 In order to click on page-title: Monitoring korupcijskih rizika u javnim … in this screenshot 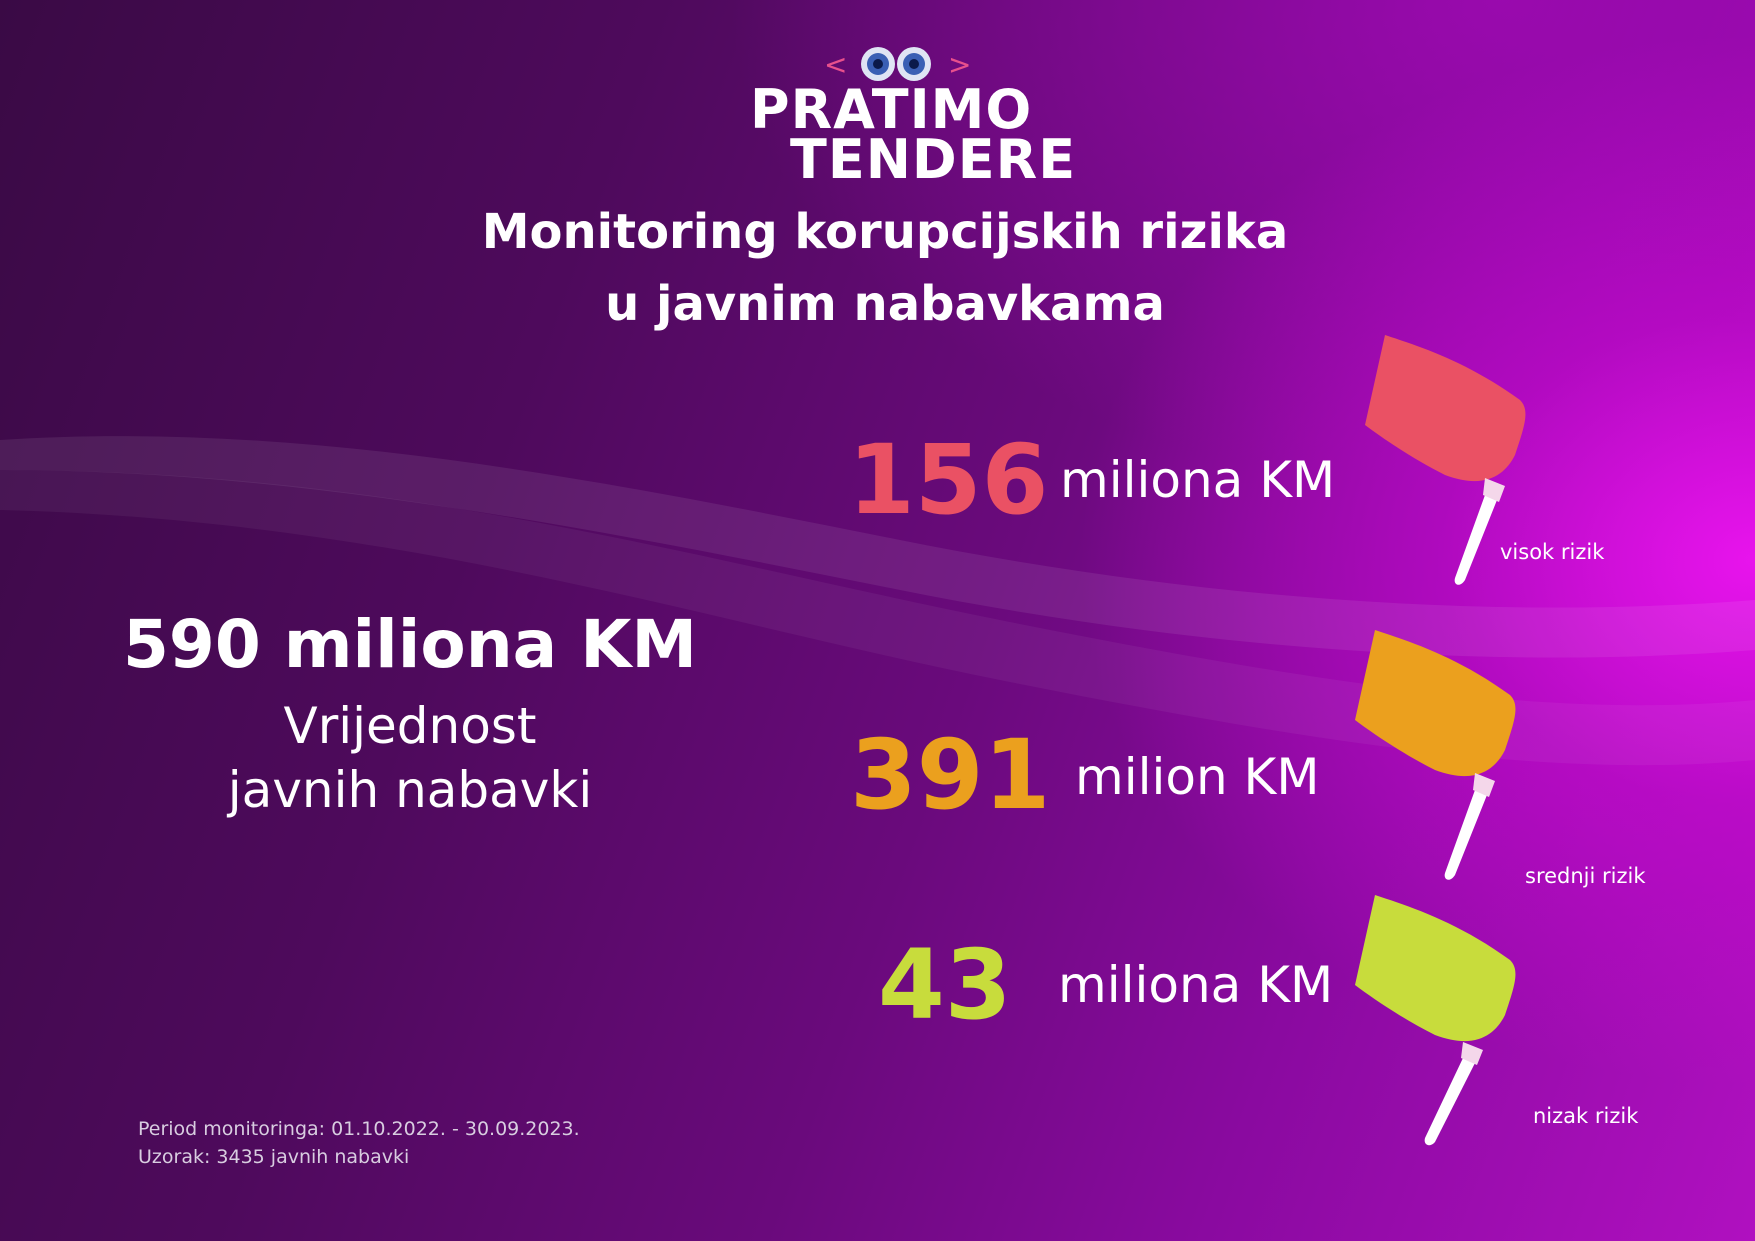, I will do `click(885, 268)`.